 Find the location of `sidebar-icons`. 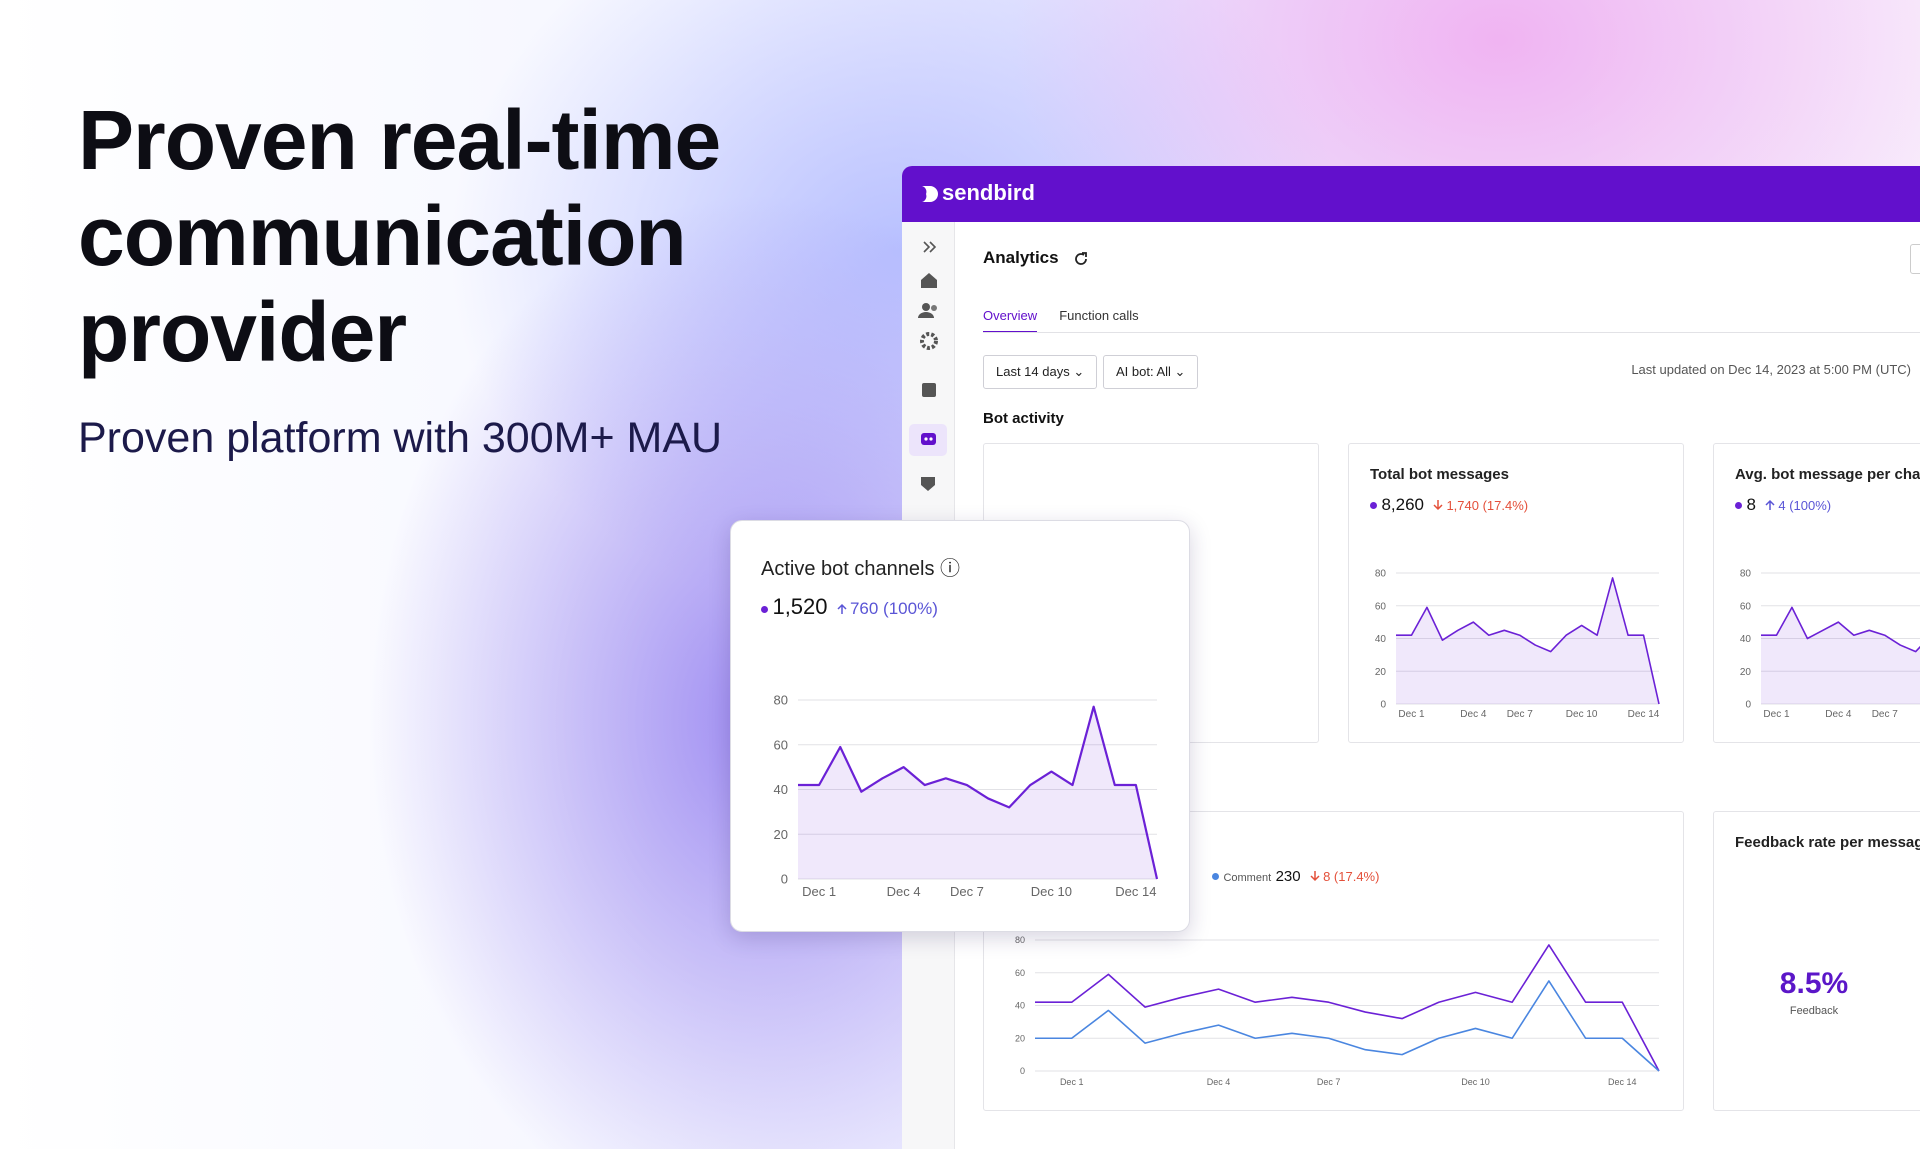

sidebar-icons is located at coordinates (928, 472).